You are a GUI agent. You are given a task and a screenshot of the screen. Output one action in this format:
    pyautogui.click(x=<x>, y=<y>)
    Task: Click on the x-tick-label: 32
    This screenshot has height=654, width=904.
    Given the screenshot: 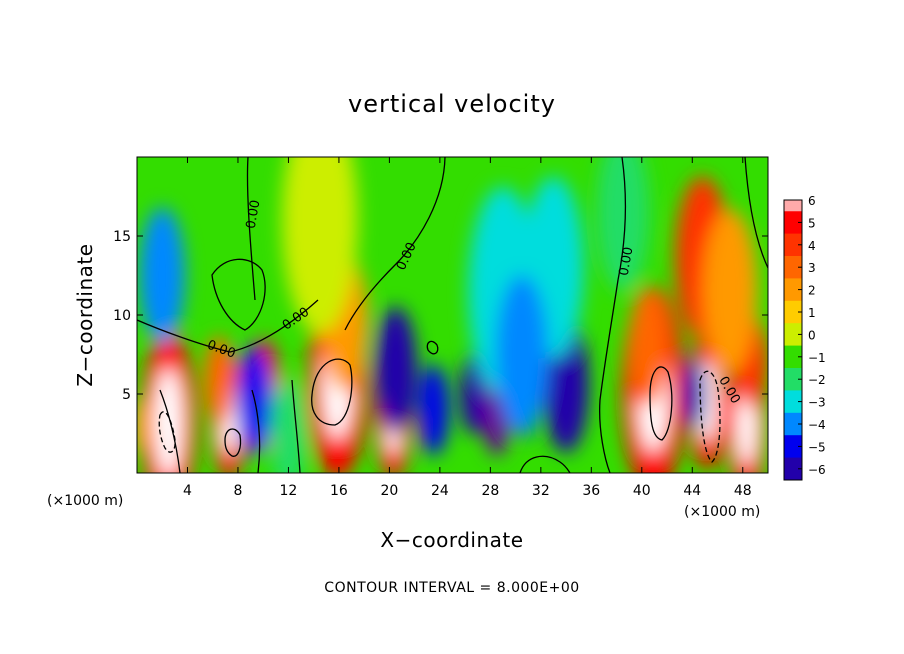 What is the action you would take?
    pyautogui.click(x=541, y=491)
    